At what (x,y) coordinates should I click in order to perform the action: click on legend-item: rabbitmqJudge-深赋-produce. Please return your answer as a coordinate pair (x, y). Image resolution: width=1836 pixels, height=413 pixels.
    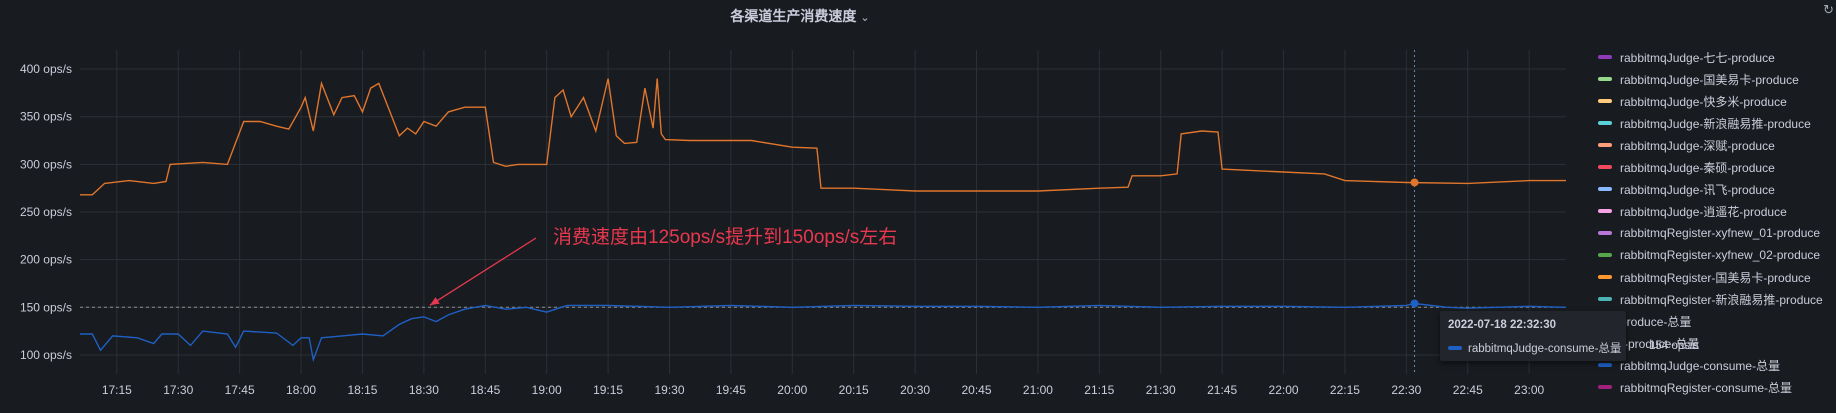
    Looking at the image, I should click on (1716, 145).